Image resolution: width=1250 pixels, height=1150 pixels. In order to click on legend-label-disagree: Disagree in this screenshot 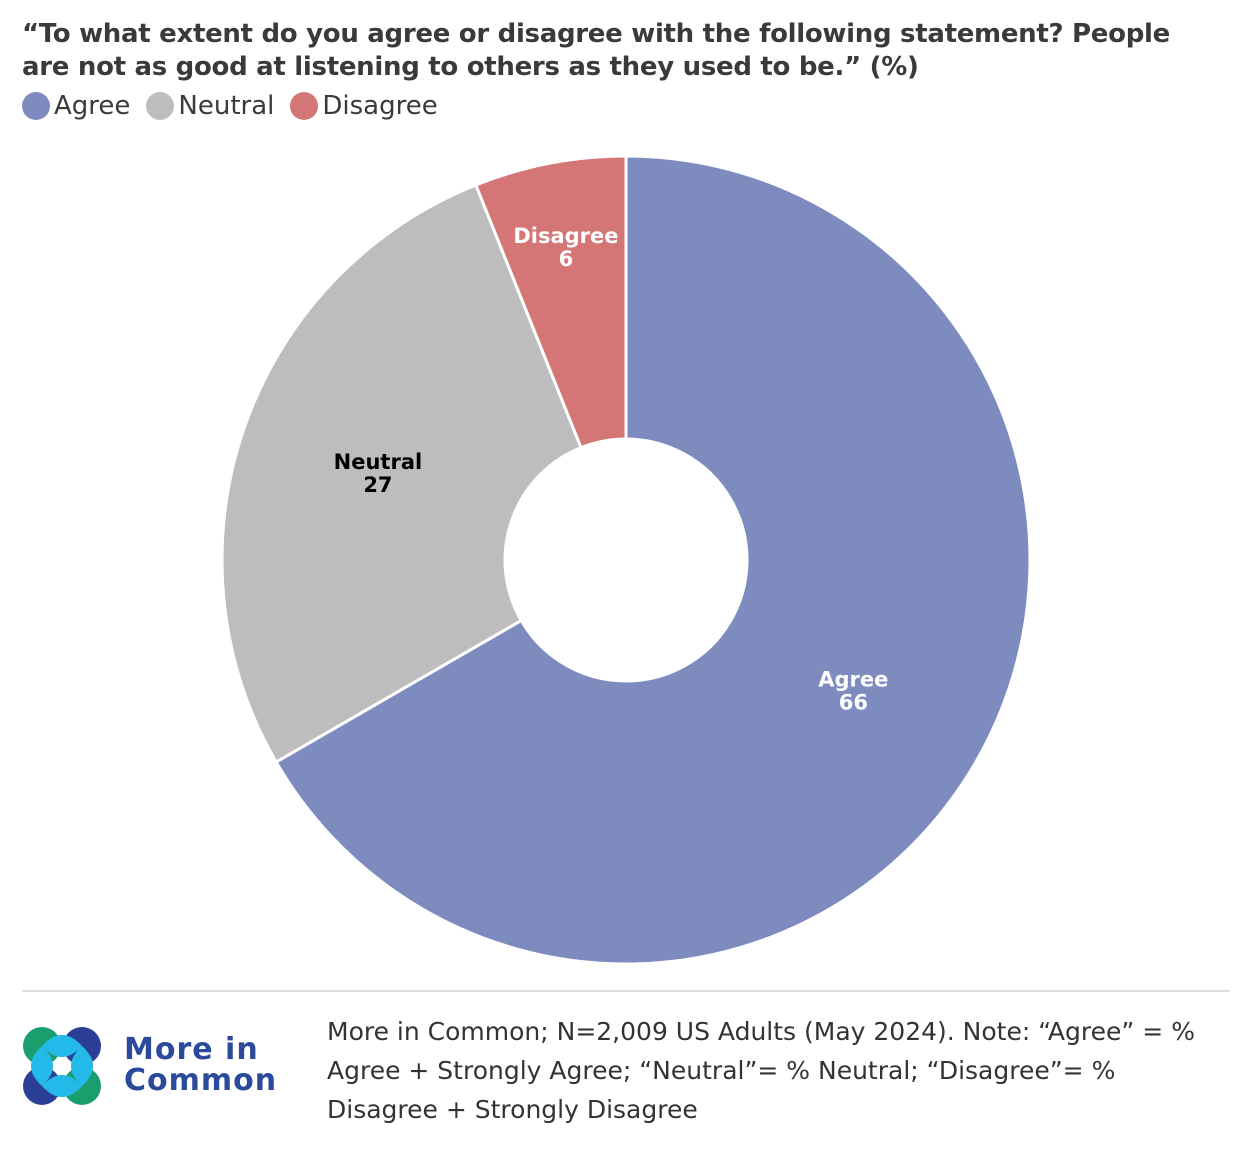, I will do `click(380, 106)`.